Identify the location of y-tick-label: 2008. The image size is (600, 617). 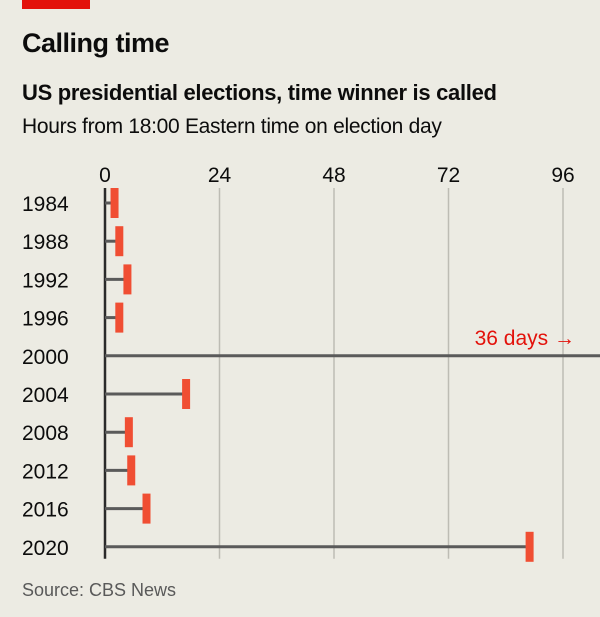
(45, 433).